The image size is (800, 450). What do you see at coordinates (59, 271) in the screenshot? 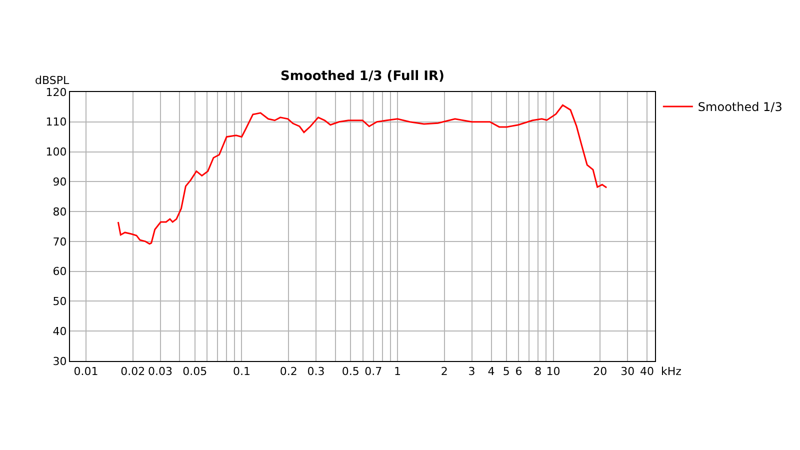
I see `y-tick-label: 60` at bounding box center [59, 271].